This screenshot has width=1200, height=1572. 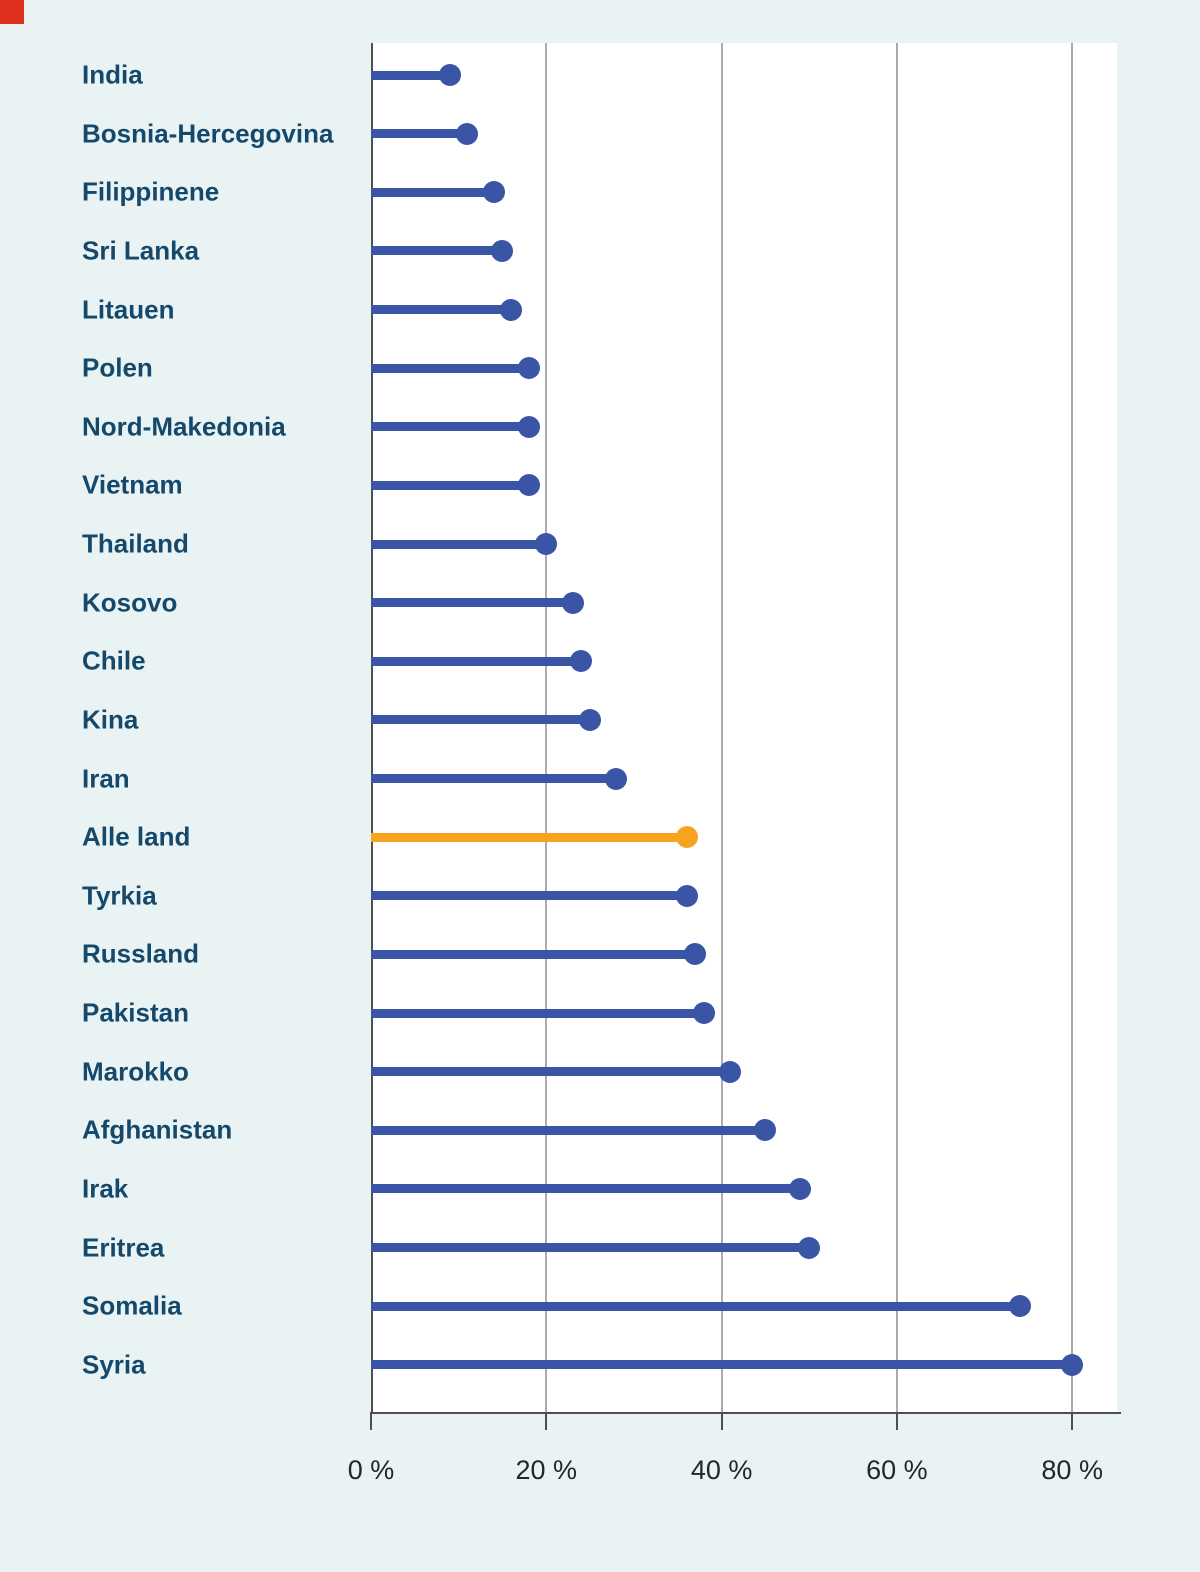 What do you see at coordinates (136, 836) in the screenshot?
I see `category-label: Alle land` at bounding box center [136, 836].